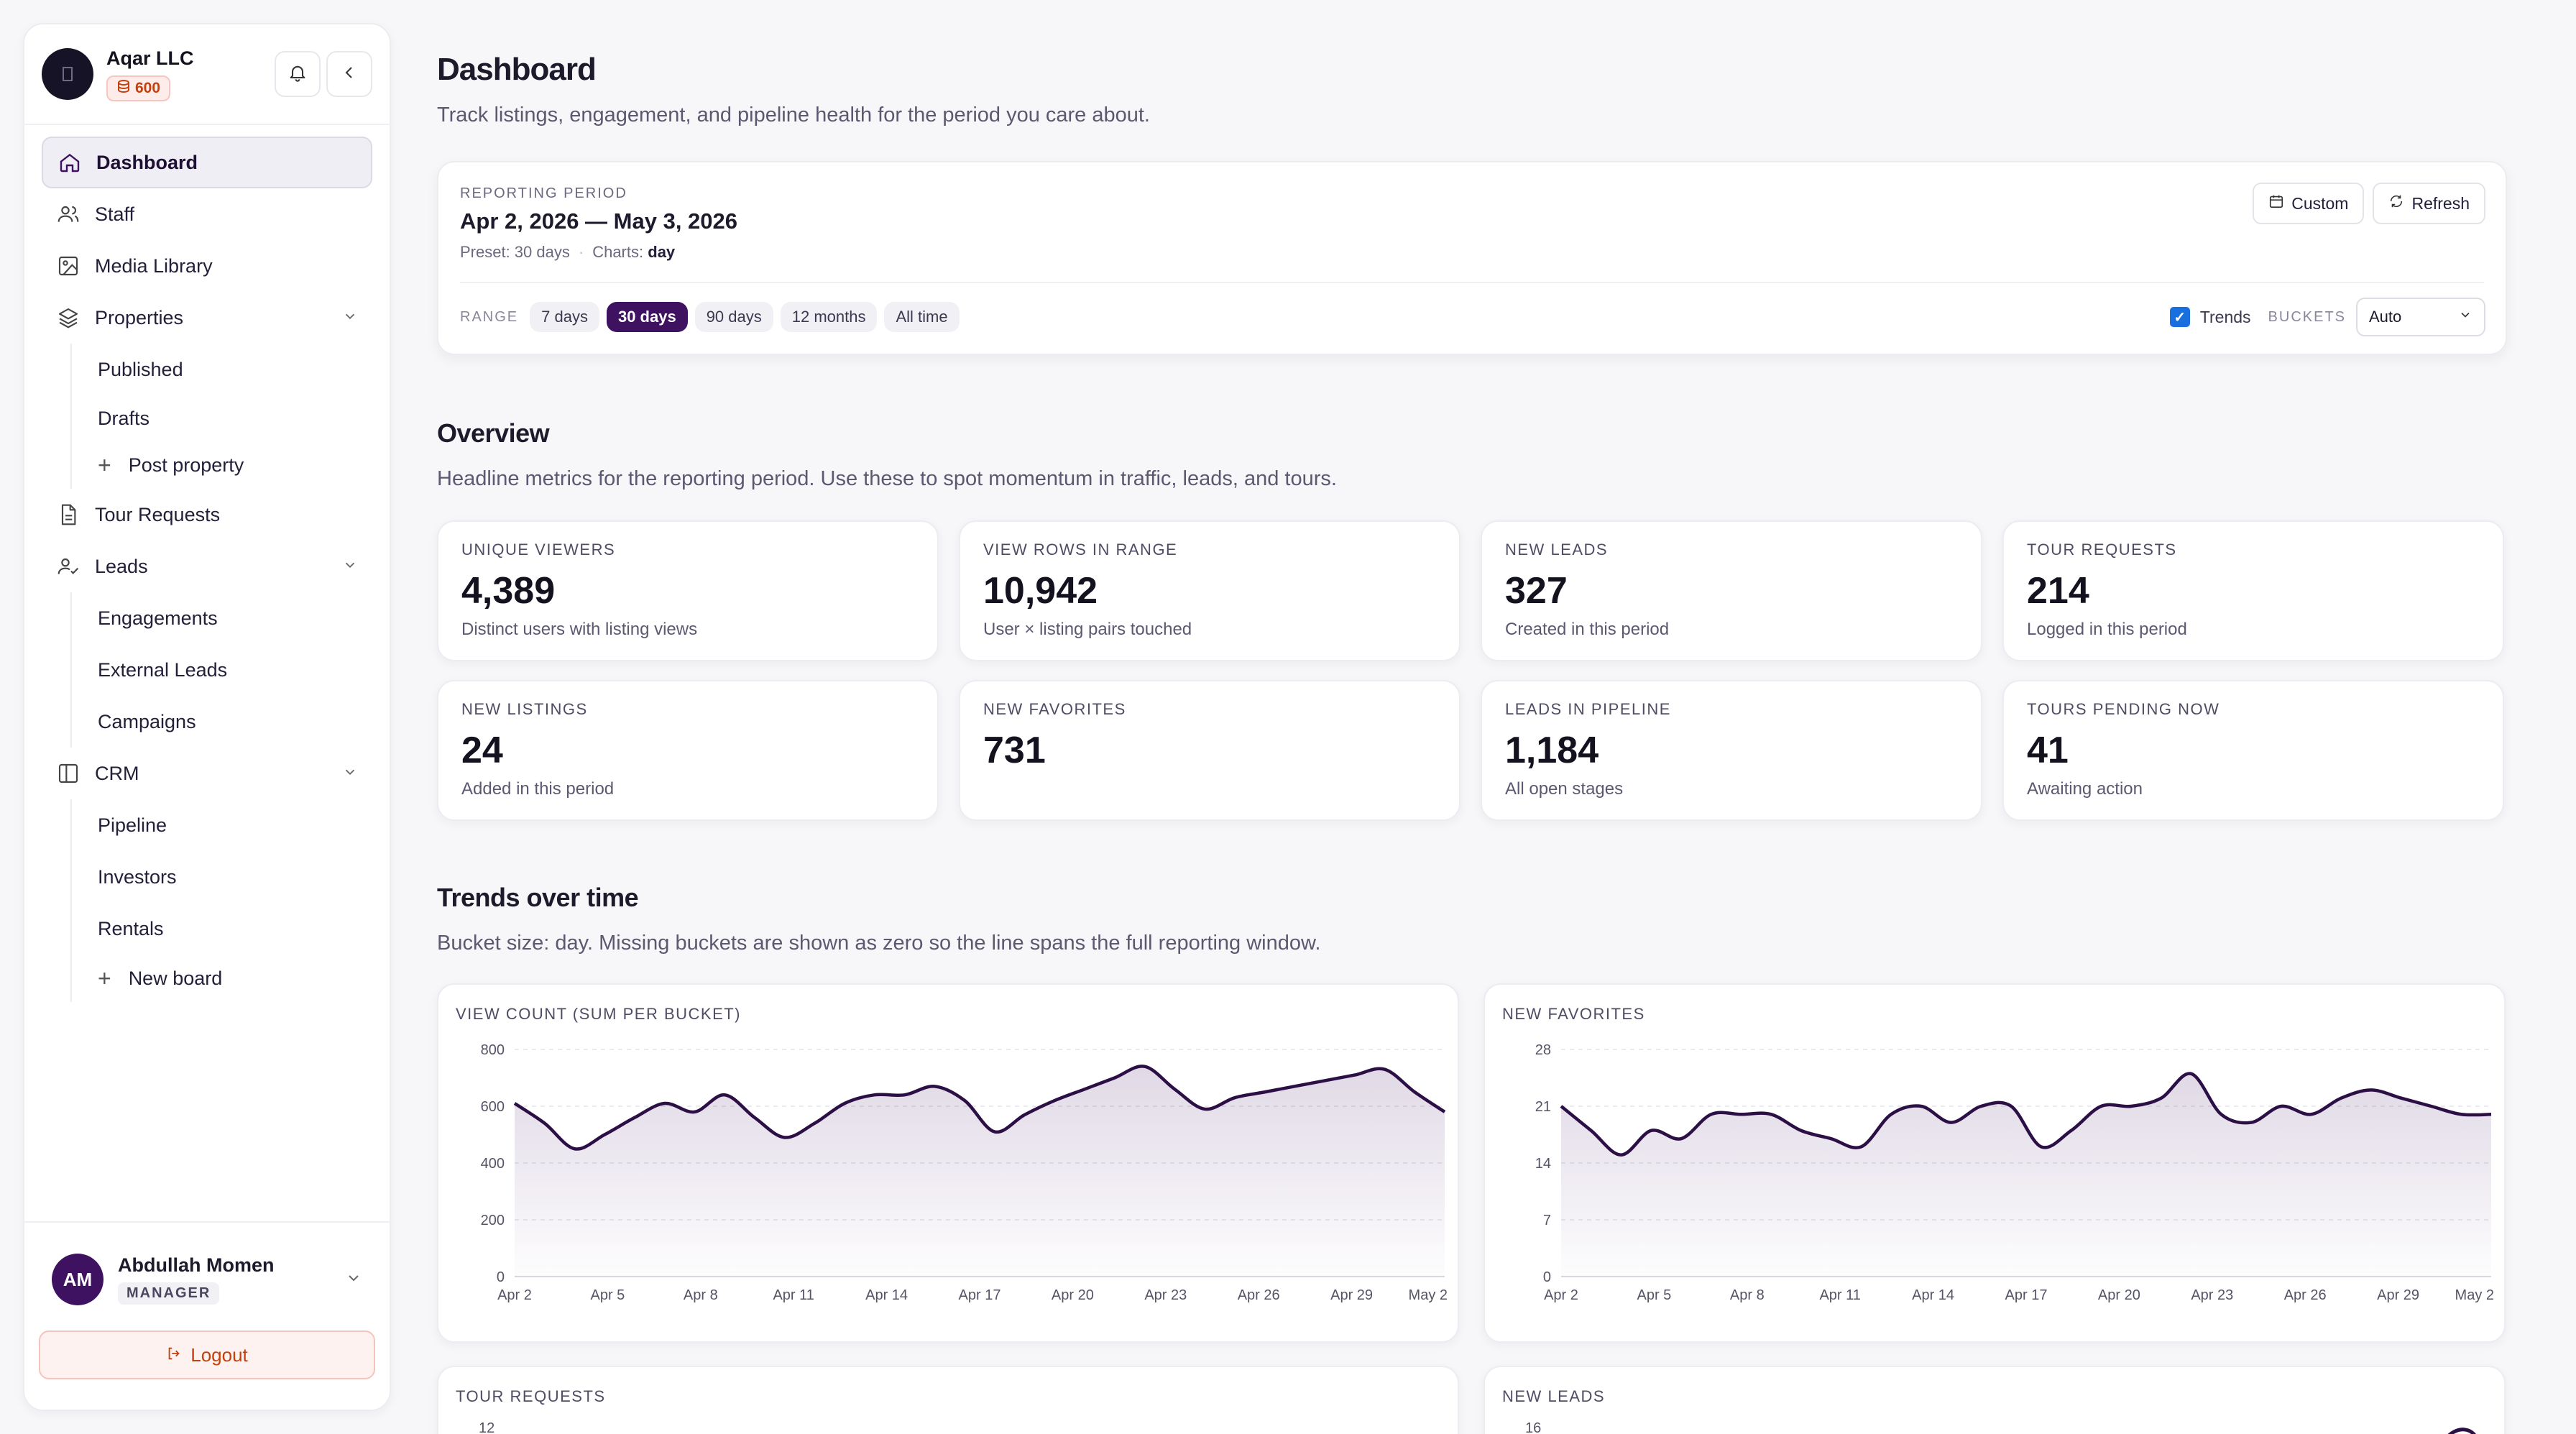  I want to click on buckets-value: Auto, so click(2385, 317).